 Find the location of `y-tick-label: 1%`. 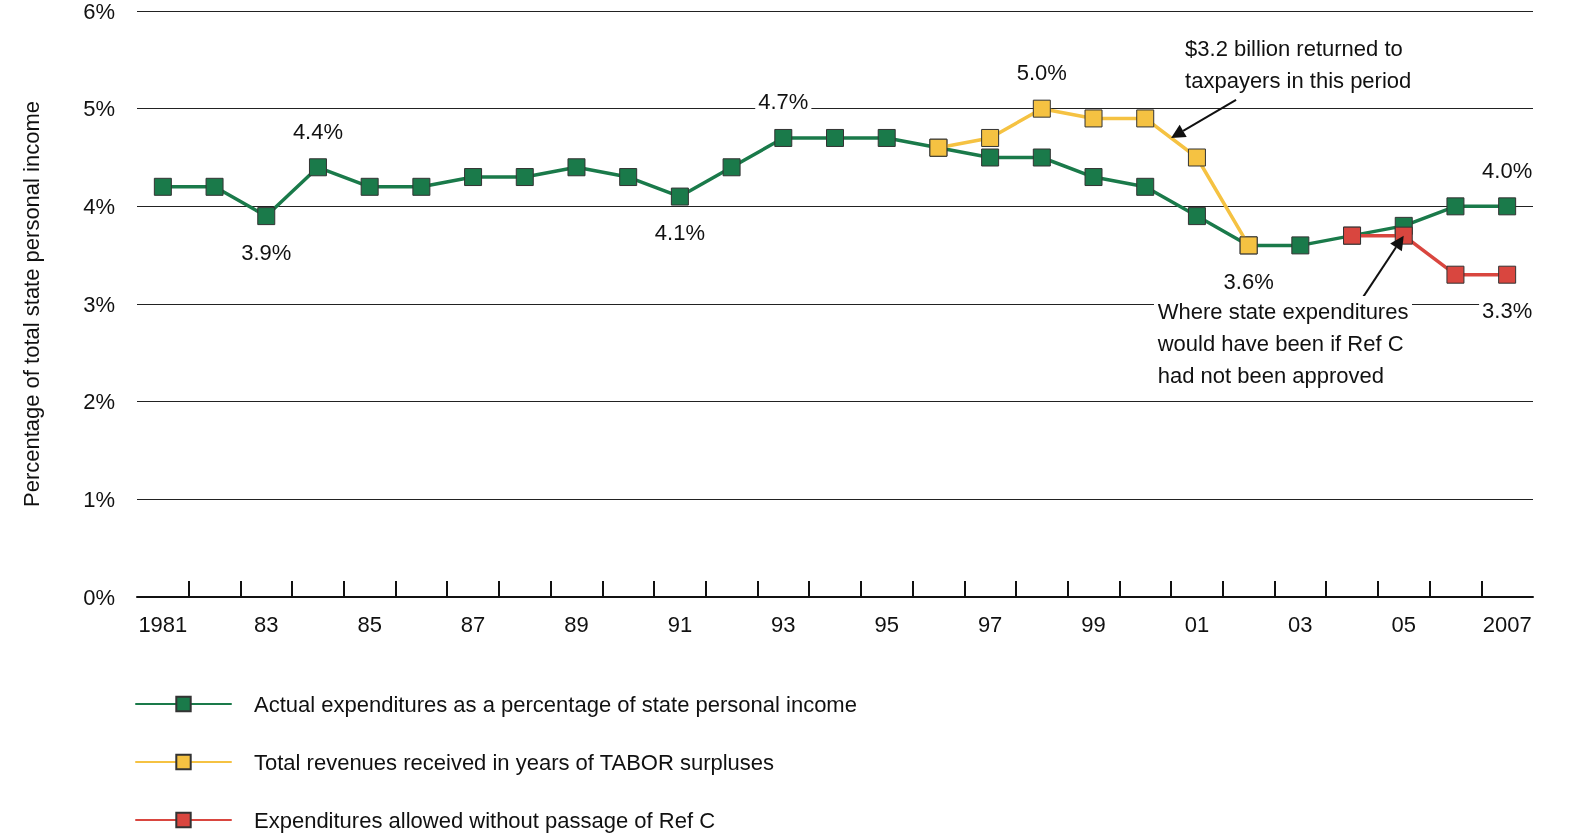

y-tick-label: 1% is located at coordinates (99, 499).